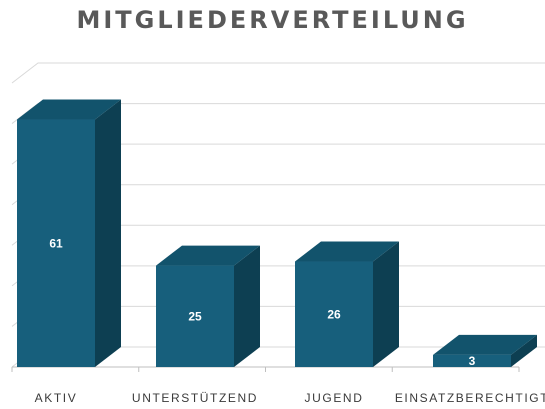 The image size is (545, 409). Describe the element at coordinates (272, 20) in the screenshot. I see `chart-title: MITGLIEDERVERTEILUNG` at that location.